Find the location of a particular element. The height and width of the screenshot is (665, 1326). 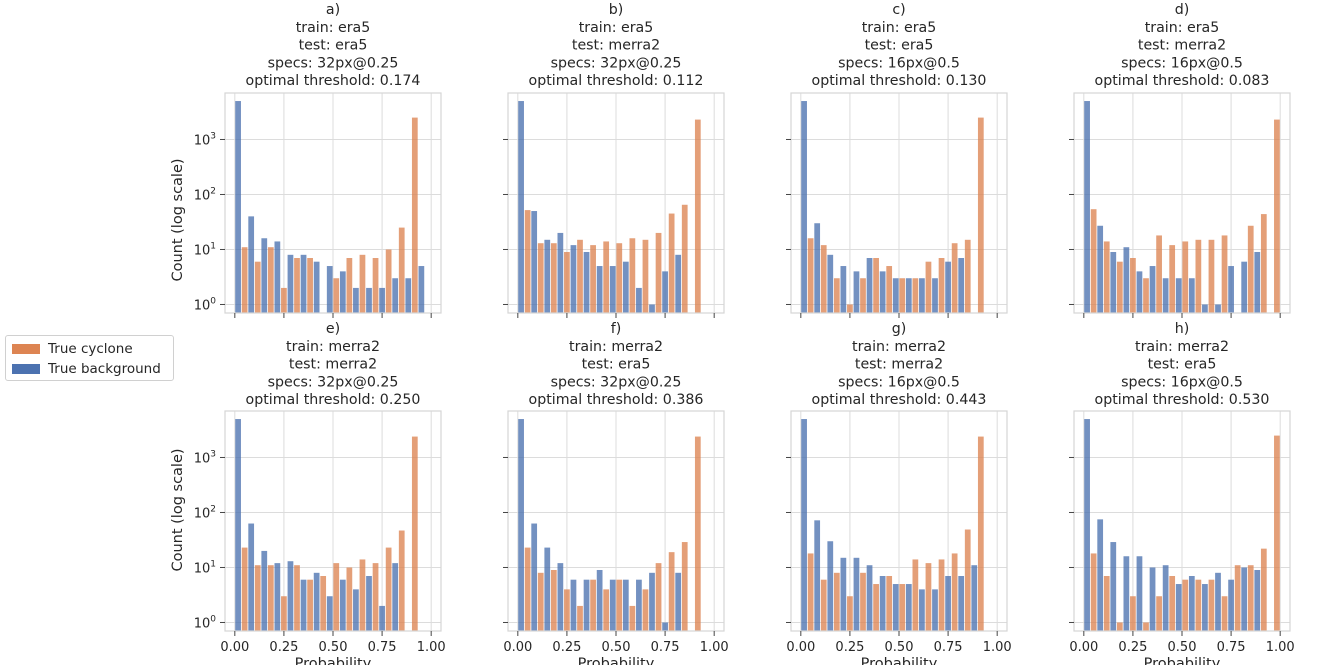

subplot-title-line: optimal threshold: 0.443 is located at coordinates (899, 400).